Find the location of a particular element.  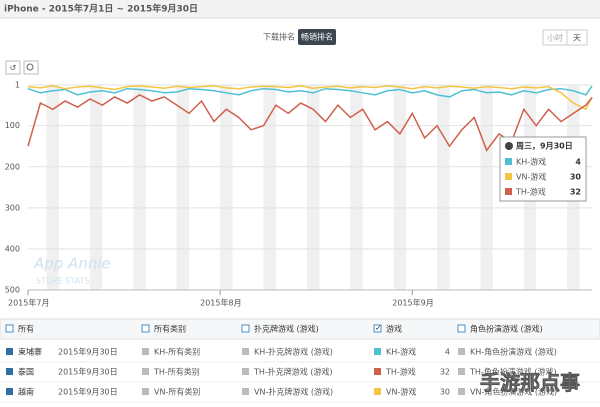

country: 泰国 is located at coordinates (26, 372).